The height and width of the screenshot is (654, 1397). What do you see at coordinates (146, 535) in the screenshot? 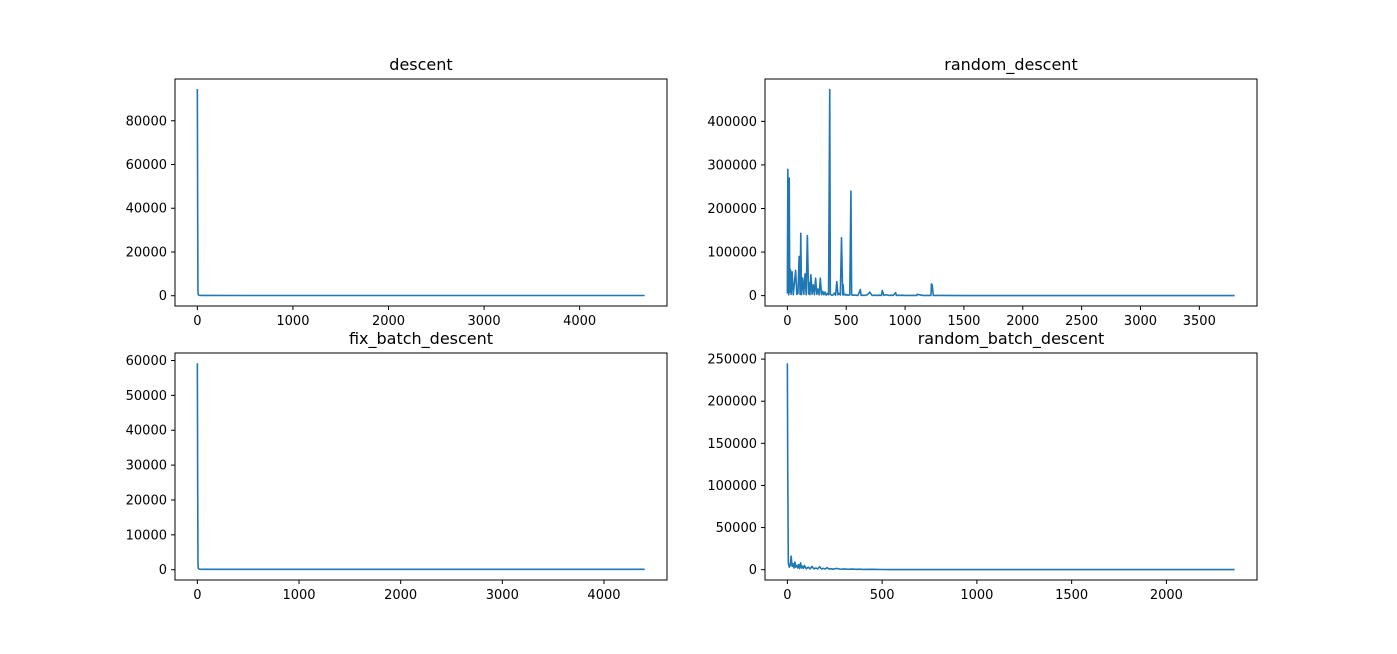
I see `y-tick-label: 10000` at bounding box center [146, 535].